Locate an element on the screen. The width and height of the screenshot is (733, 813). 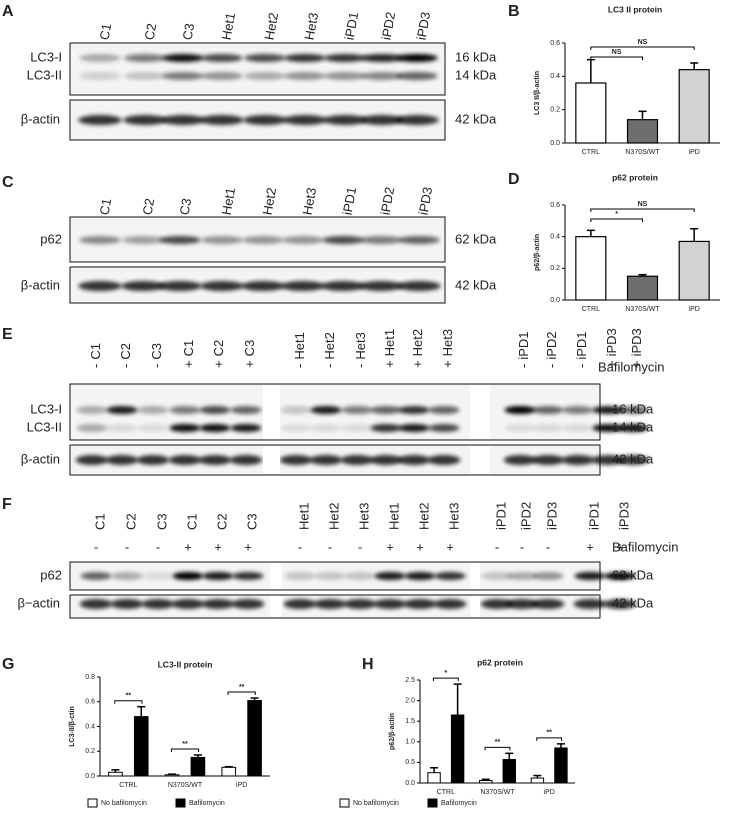
lane-name: C3 is located at coordinates (156, 351).